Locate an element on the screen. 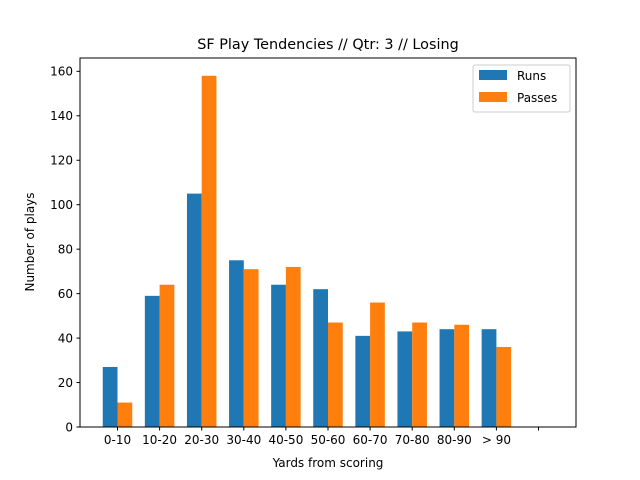 Image resolution: width=640 pixels, height=480 pixels. y-tick-label: 40 is located at coordinates (65, 338).